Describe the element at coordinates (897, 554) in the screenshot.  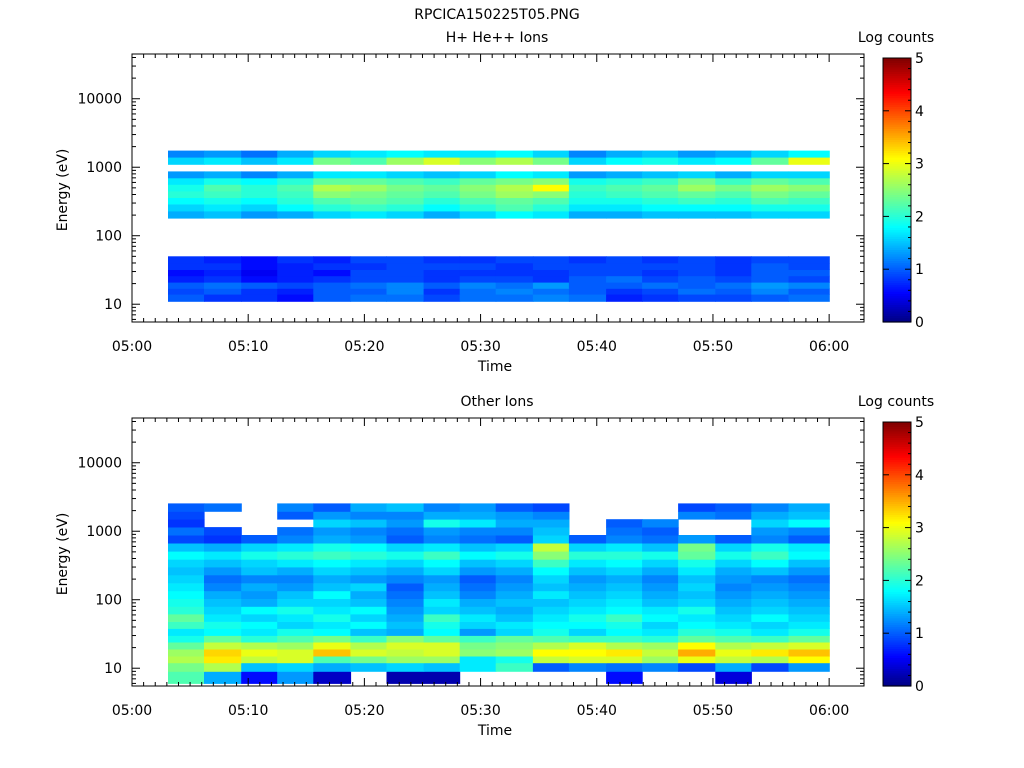
I see `colorbar-frame` at that location.